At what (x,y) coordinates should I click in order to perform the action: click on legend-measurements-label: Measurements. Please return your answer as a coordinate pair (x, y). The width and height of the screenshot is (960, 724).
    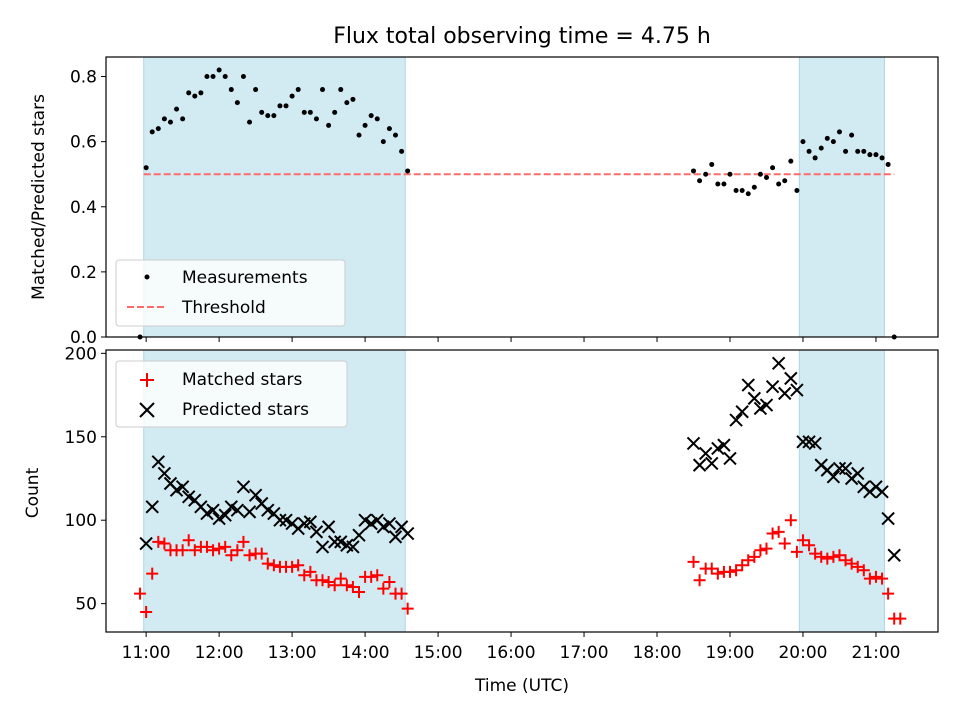
    Looking at the image, I should click on (245, 278).